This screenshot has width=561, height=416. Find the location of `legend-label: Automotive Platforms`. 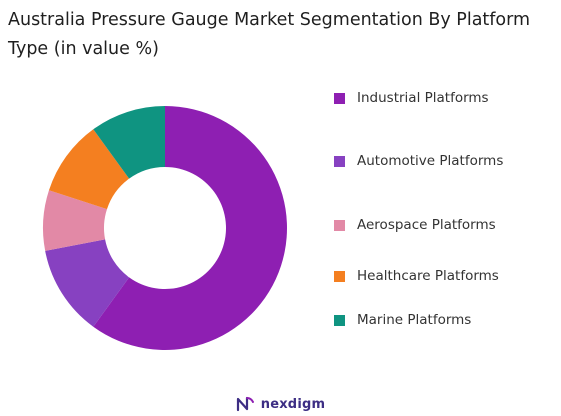

legend-label: Automotive Platforms is located at coordinates (430, 161).